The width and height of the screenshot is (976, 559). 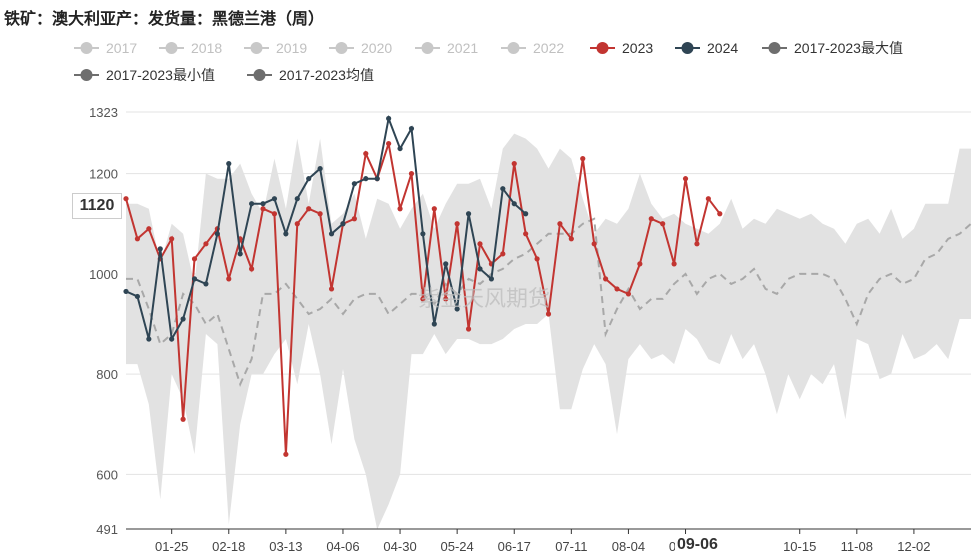 I want to click on axis-pointer-x-label: 09-06, so click(x=697, y=545).